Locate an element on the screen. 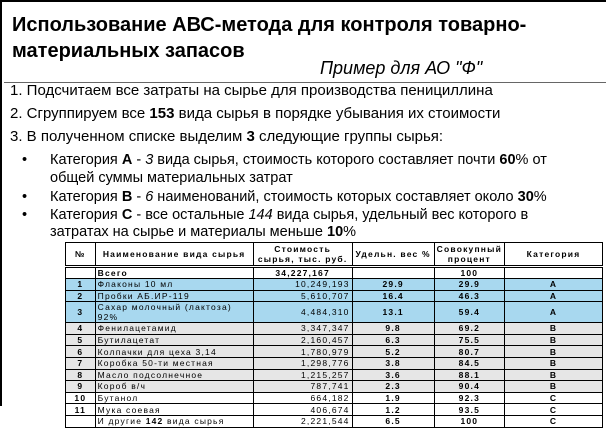 This screenshot has height=428, width=606. cell: 7 is located at coordinates (80, 363).